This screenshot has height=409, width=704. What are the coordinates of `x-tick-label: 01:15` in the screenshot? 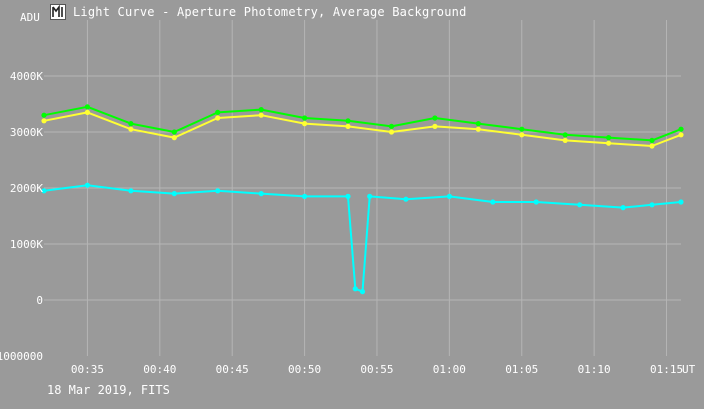 It's located at (666, 369).